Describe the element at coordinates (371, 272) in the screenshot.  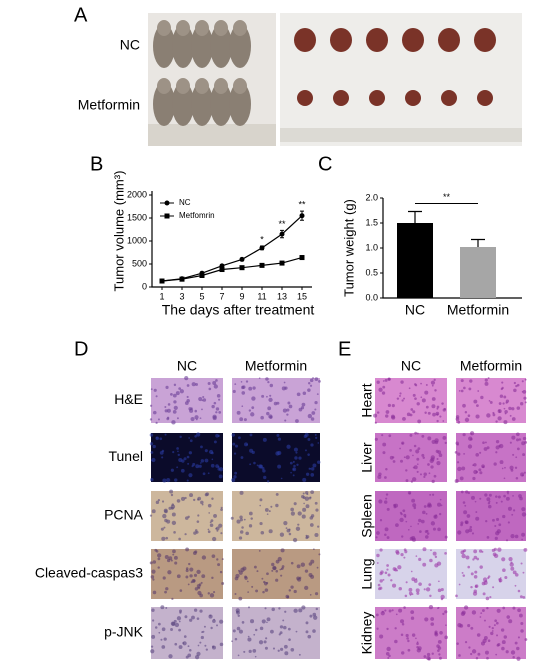
I see `y-tick-label: 0.5` at that location.